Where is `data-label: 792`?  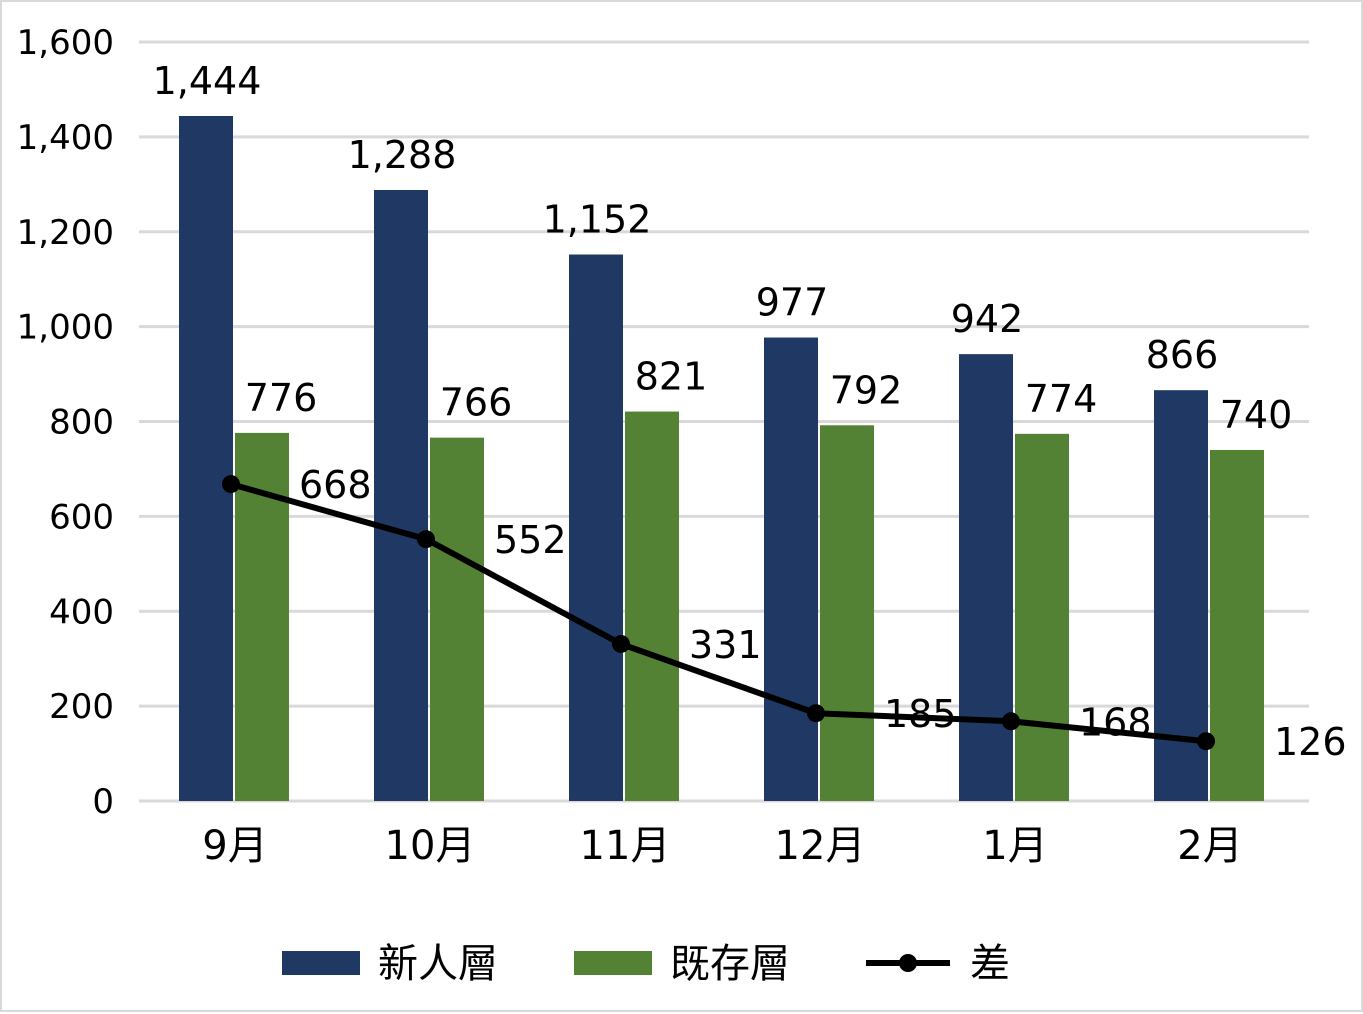 data-label: 792 is located at coordinates (866, 390).